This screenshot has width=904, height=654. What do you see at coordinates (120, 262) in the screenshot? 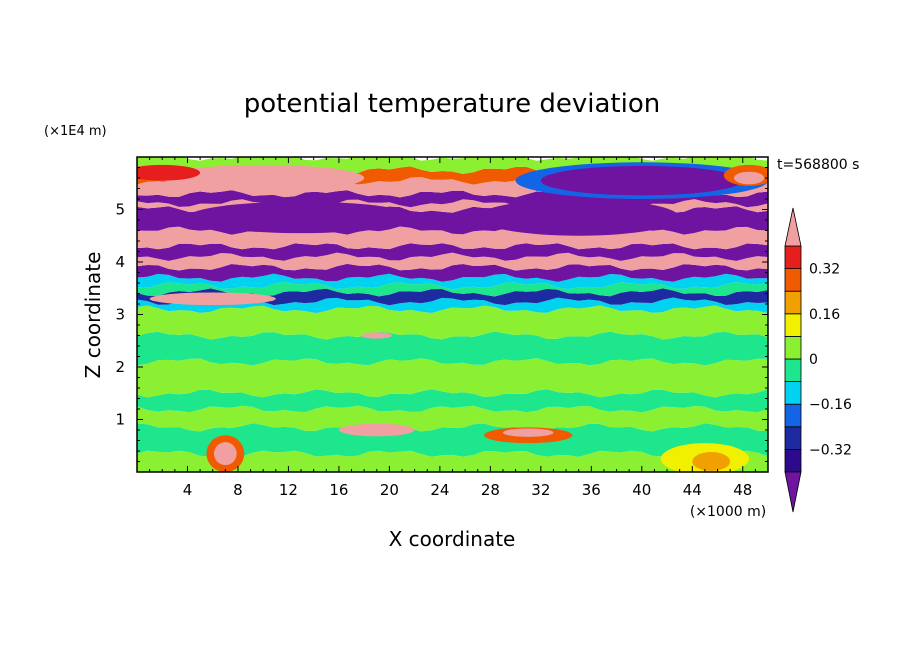
I see `y-tick-label: 4` at bounding box center [120, 262].